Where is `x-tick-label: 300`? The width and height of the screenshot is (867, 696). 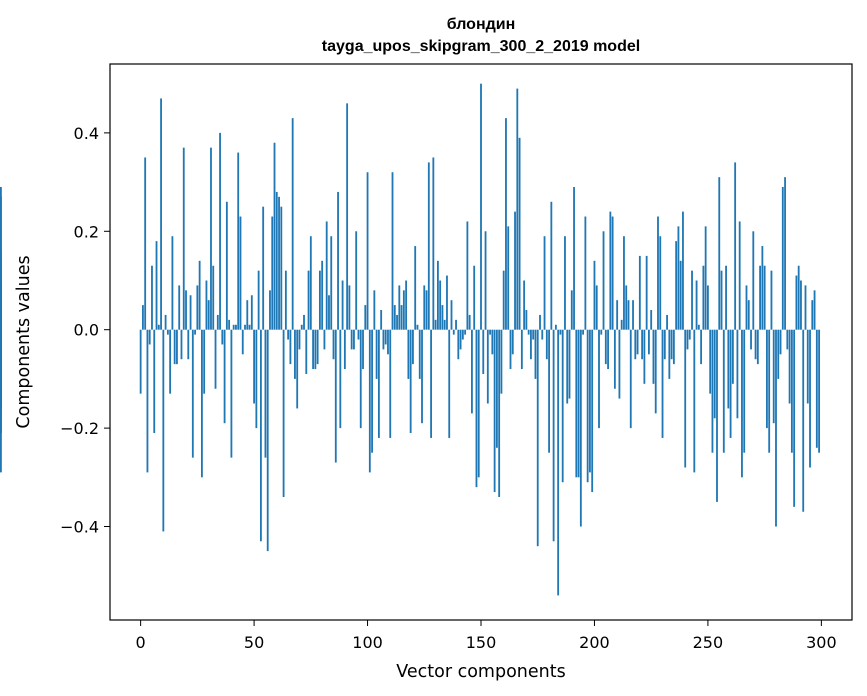
x-tick-label: 300 is located at coordinates (821, 642).